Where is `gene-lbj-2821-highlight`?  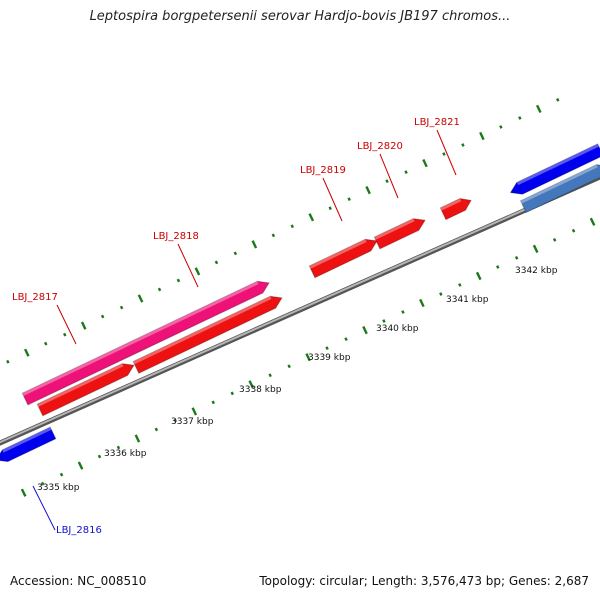
gene-lbj-2821-highlight is located at coordinates (451, 204).